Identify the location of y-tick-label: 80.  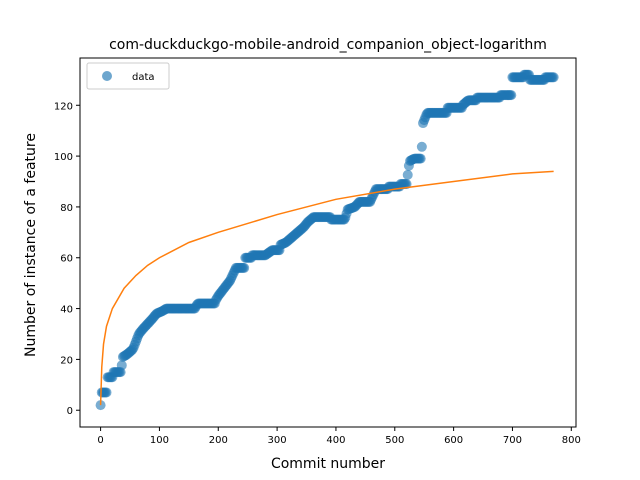
(66, 208).